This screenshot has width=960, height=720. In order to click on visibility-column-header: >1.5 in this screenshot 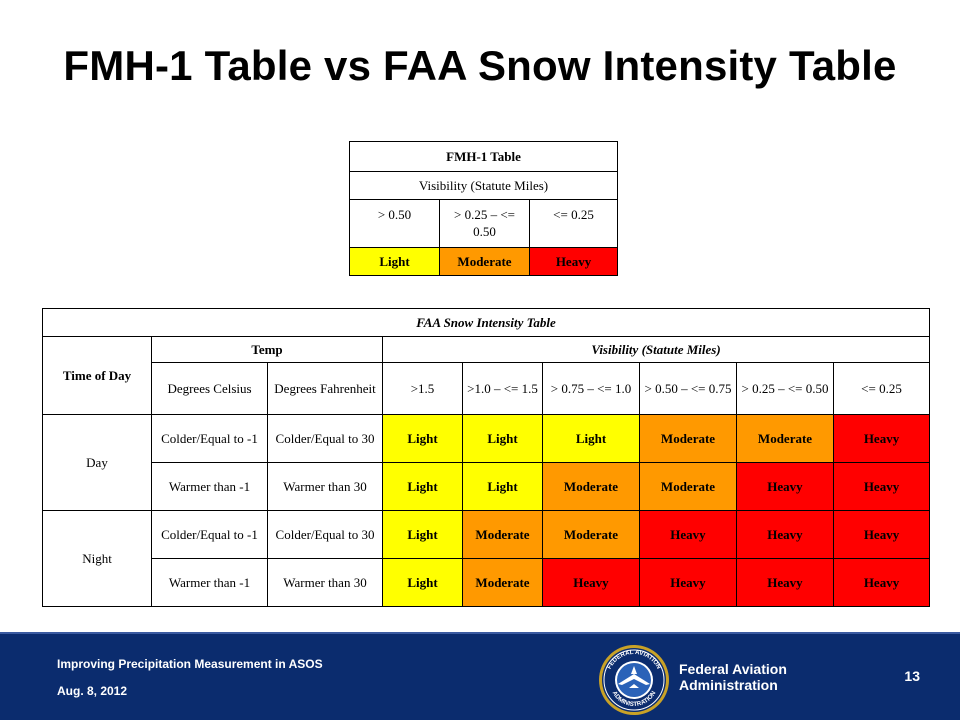, I will do `click(422, 388)`.